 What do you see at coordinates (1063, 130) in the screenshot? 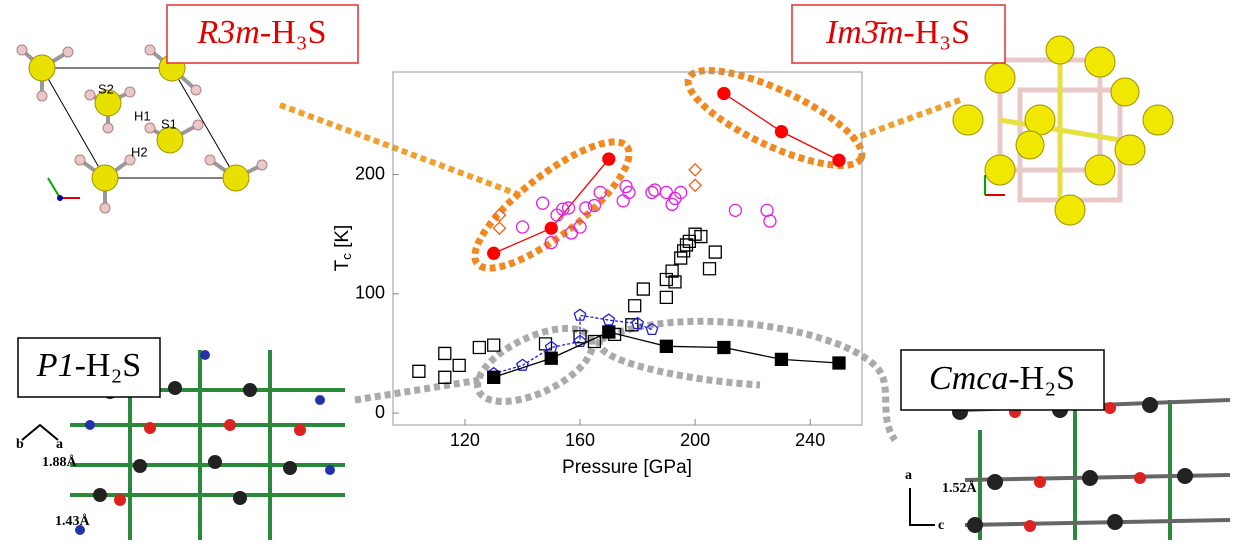
I see `im3m-structure` at bounding box center [1063, 130].